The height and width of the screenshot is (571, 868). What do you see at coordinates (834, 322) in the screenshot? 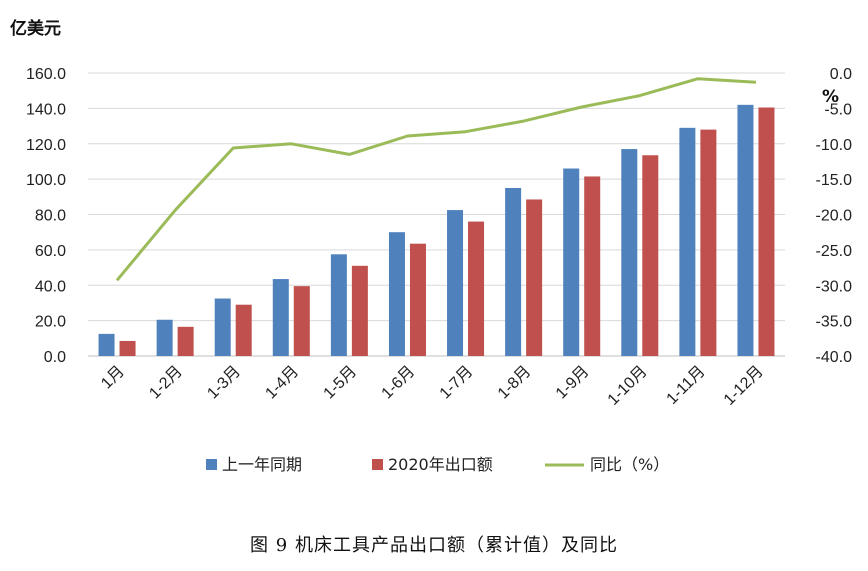
I see `right-tick-label: -35.0` at bounding box center [834, 322].